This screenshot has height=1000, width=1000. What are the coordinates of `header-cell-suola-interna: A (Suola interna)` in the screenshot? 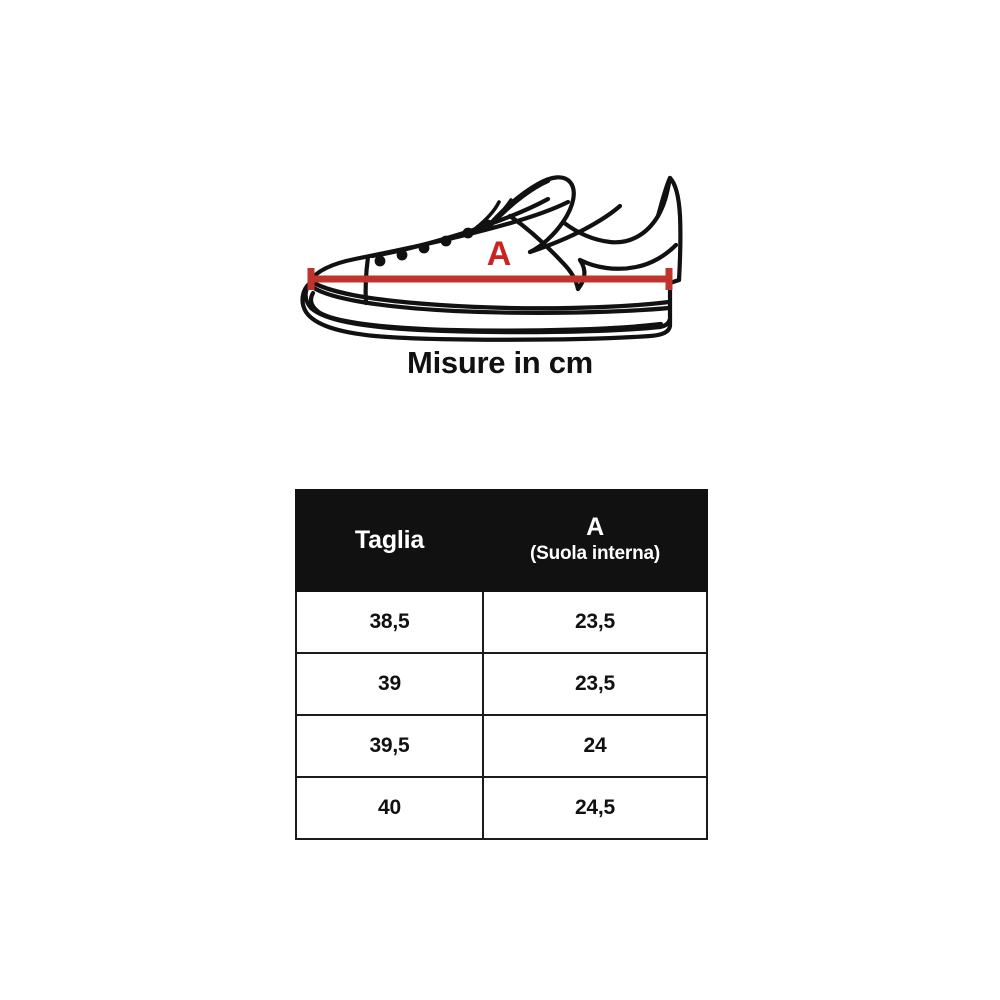 It's located at (595, 540).